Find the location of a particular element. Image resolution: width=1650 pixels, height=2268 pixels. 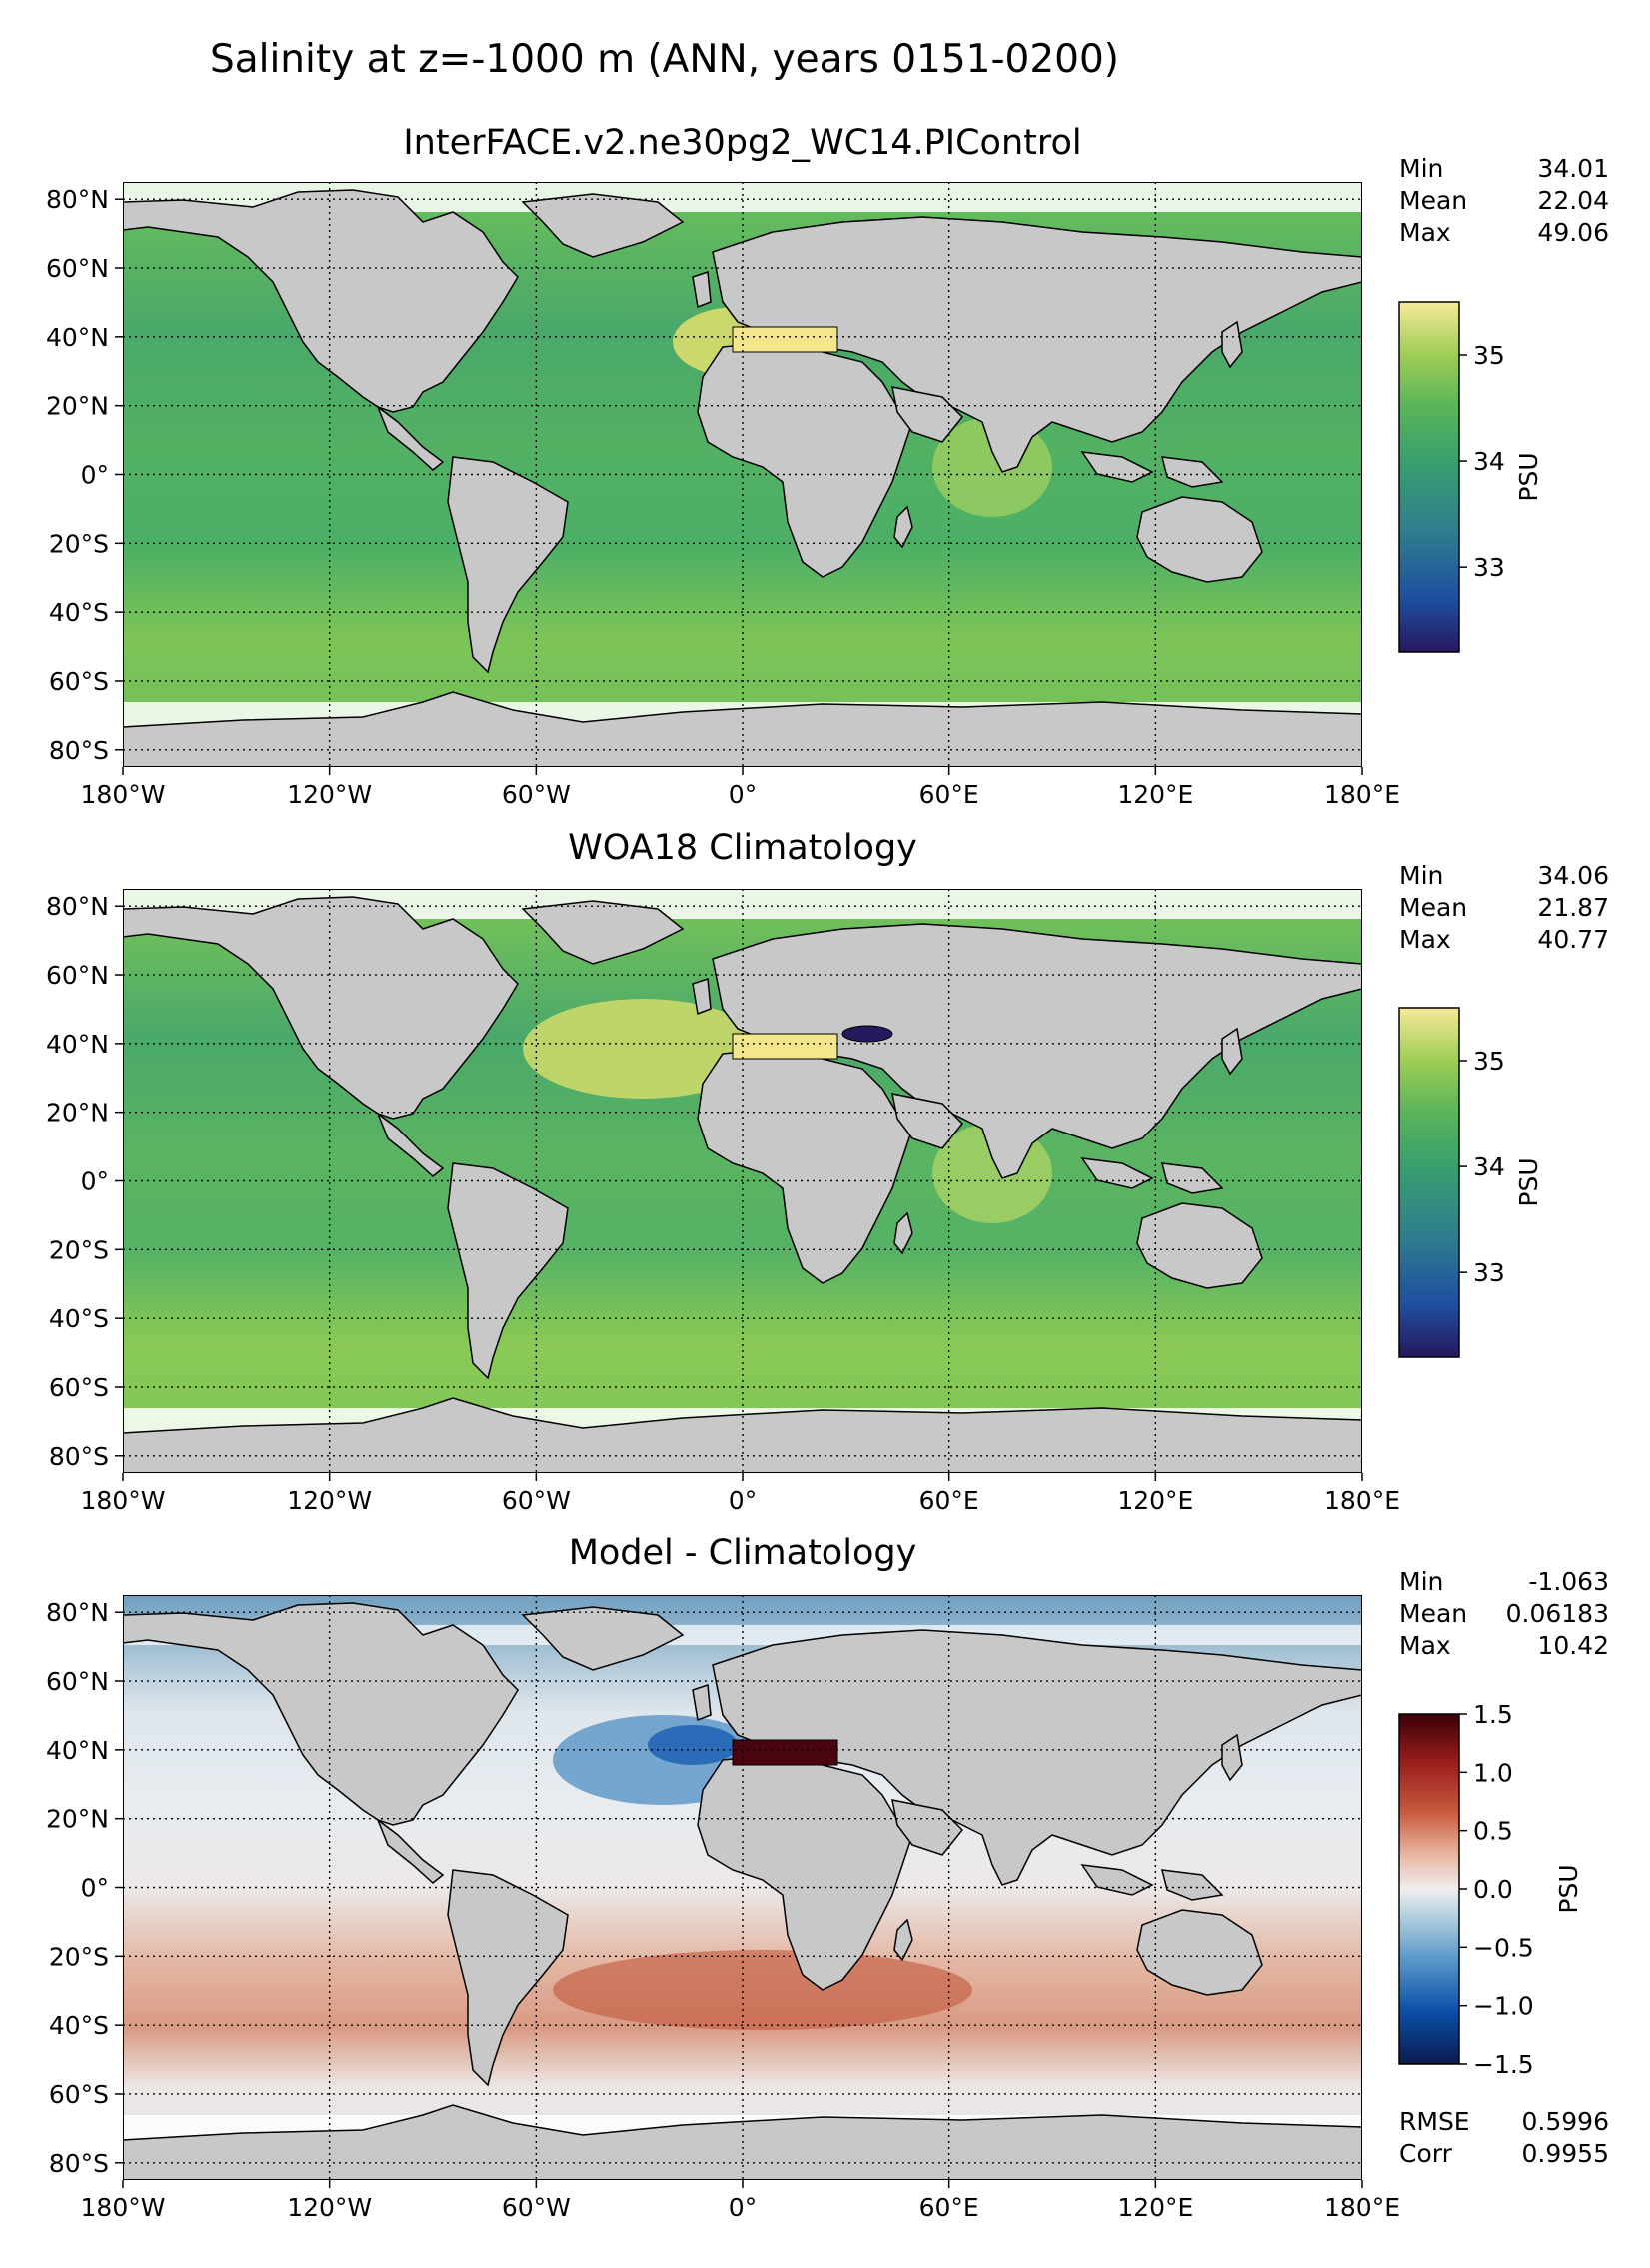

colorbar-tick-label: 0.0 is located at coordinates (1493, 1890).